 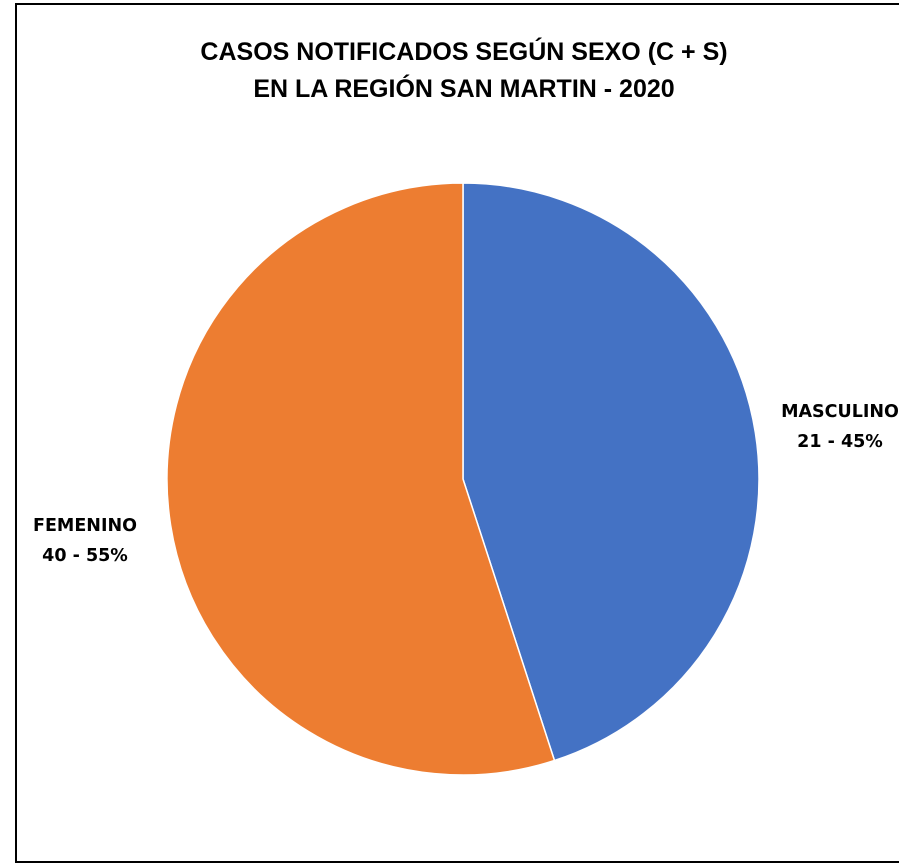 I want to click on slice-label-femenino-value: 40 - 55%, so click(x=85, y=556).